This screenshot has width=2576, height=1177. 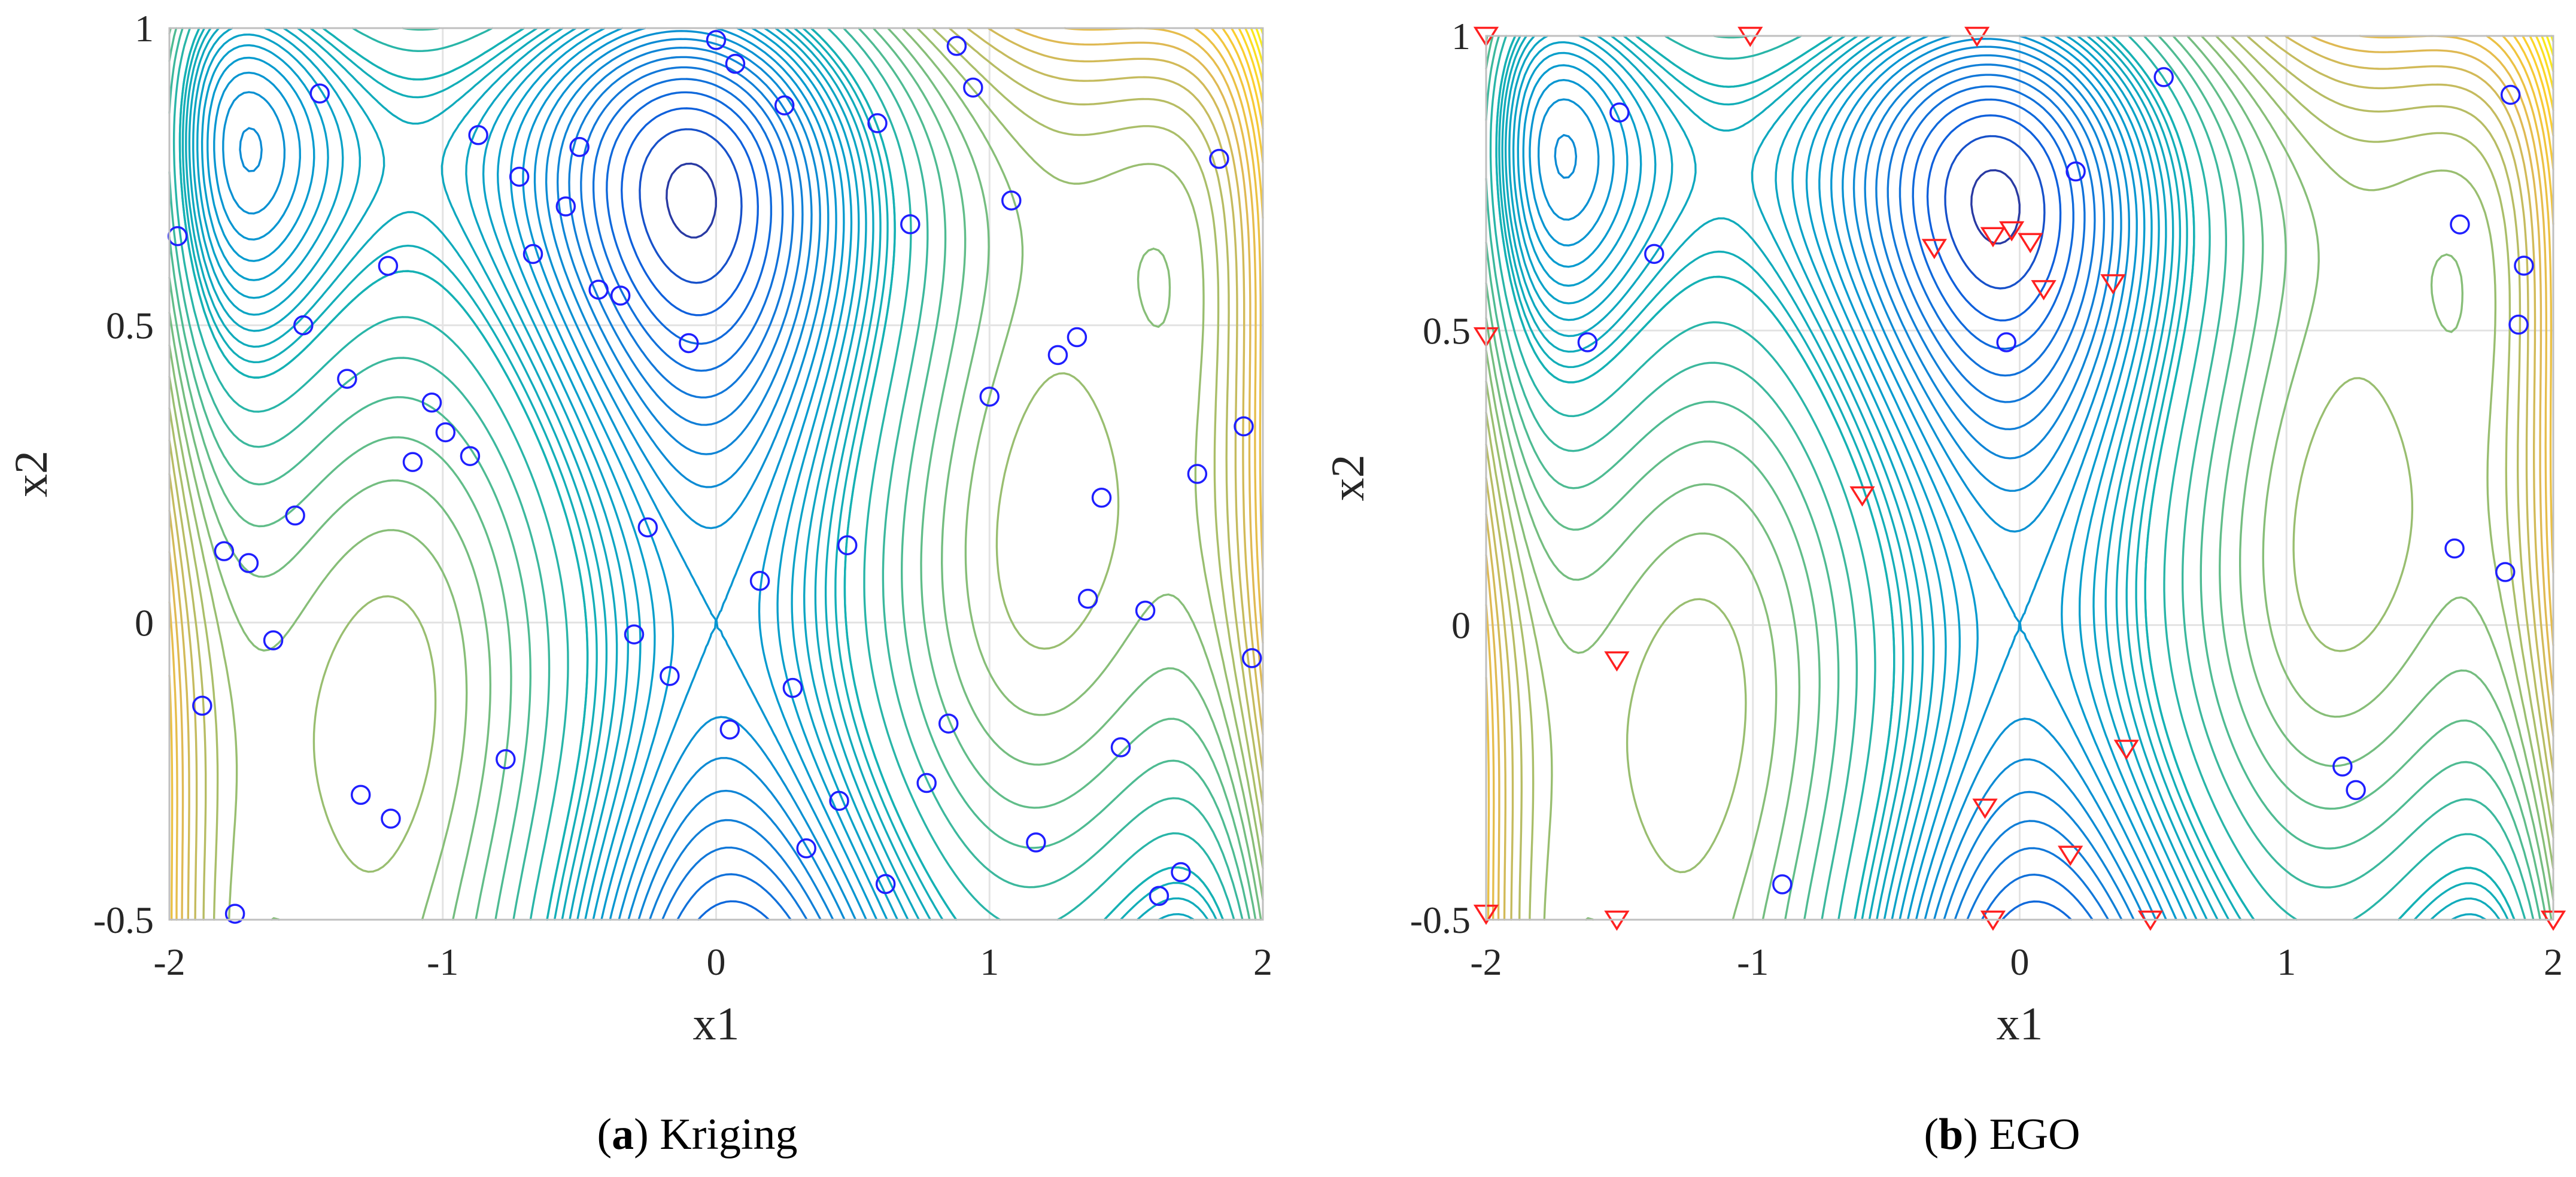 I want to click on caption-paren-open: (, so click(x=1931, y=1134).